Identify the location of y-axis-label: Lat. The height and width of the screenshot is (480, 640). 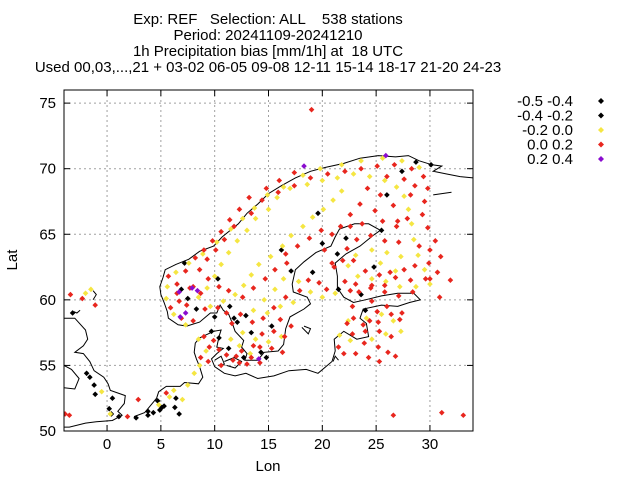
(12, 260).